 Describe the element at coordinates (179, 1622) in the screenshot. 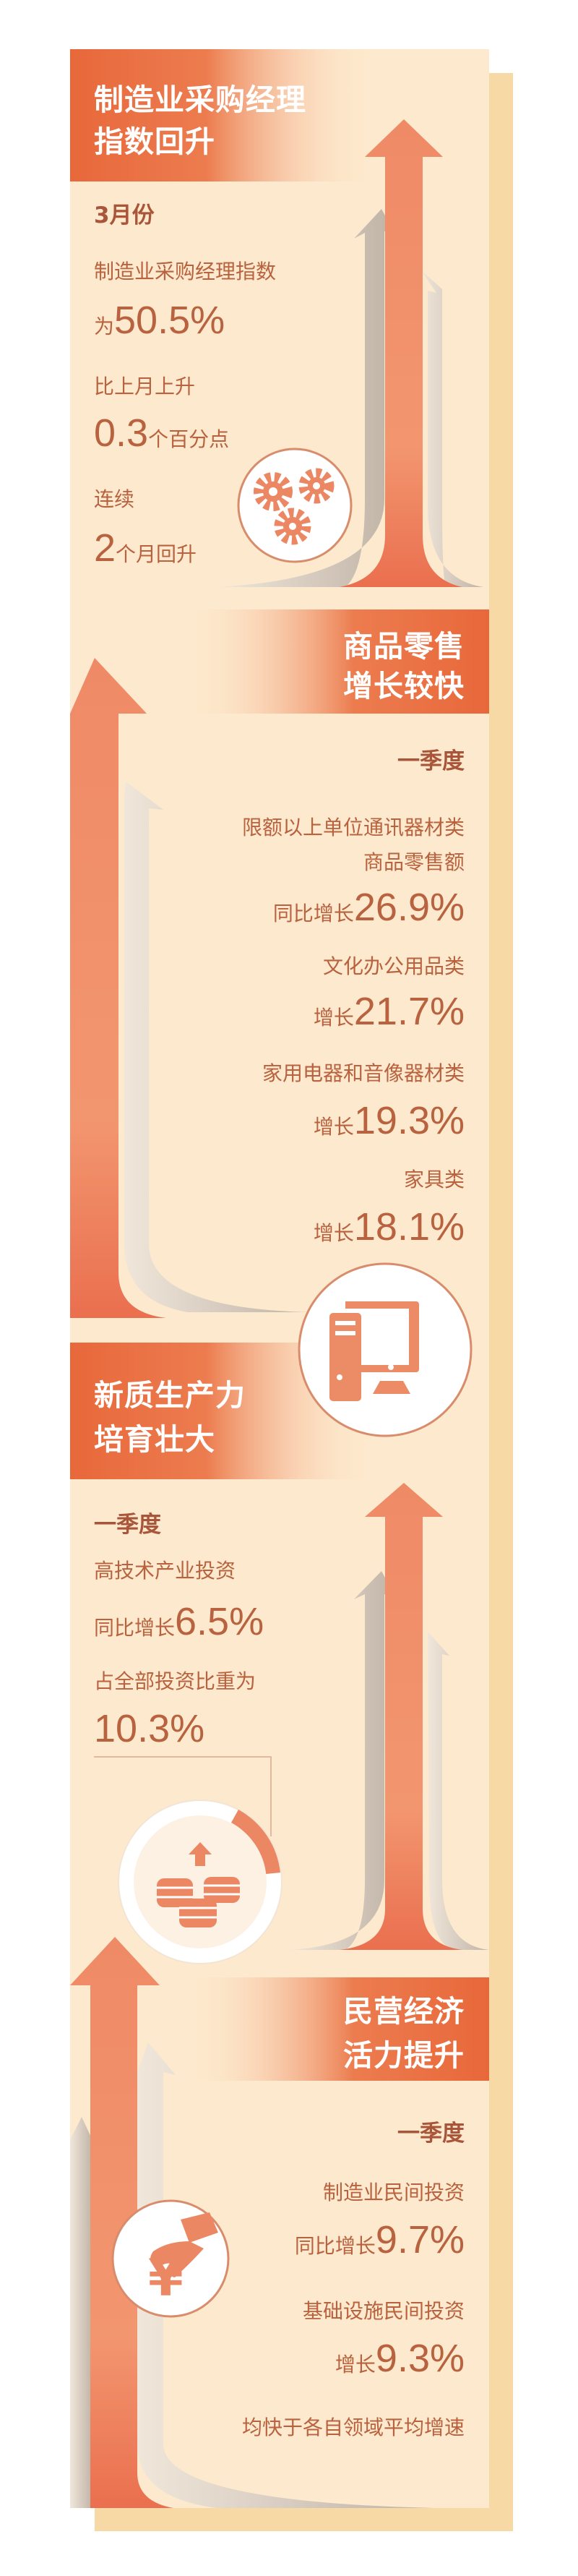

I see `hightech-value: 同比增长6.5%` at that location.